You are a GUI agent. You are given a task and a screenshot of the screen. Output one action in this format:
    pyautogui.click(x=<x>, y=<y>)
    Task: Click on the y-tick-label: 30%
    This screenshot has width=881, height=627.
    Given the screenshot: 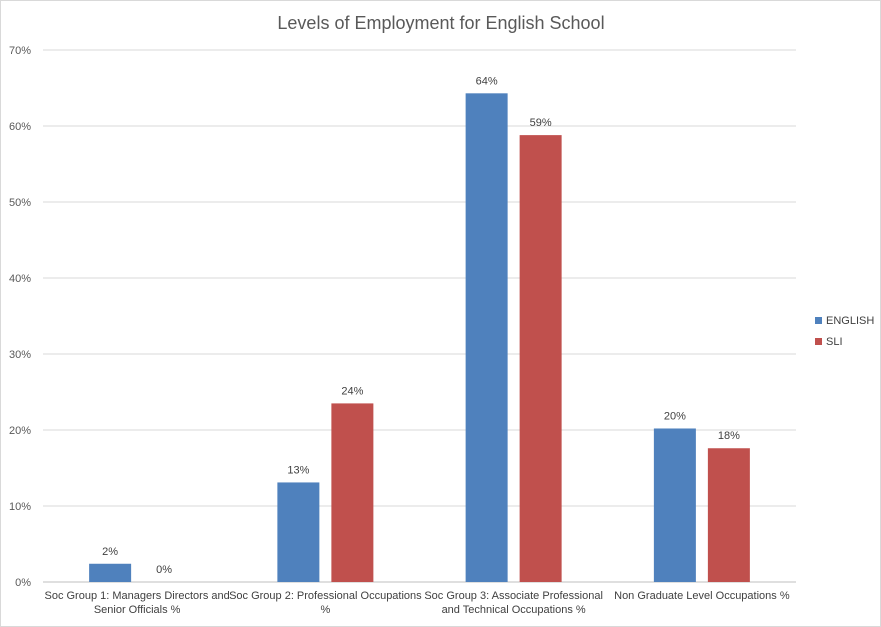 What is the action you would take?
    pyautogui.click(x=20, y=355)
    